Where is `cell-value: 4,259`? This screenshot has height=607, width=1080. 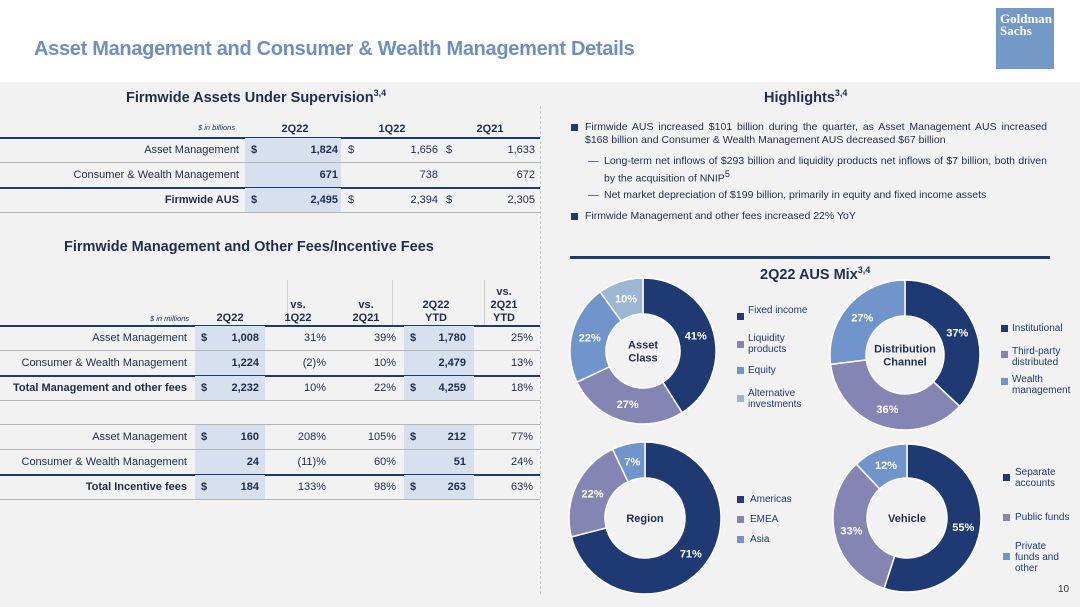 cell-value: 4,259 is located at coordinates (452, 388).